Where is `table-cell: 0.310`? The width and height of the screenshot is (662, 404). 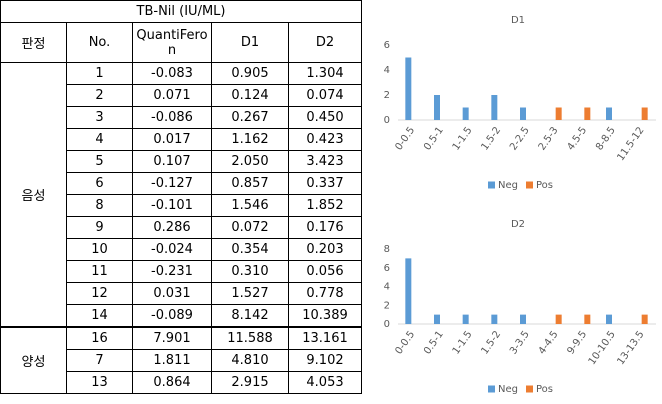 table-cell: 0.310 is located at coordinates (250, 271).